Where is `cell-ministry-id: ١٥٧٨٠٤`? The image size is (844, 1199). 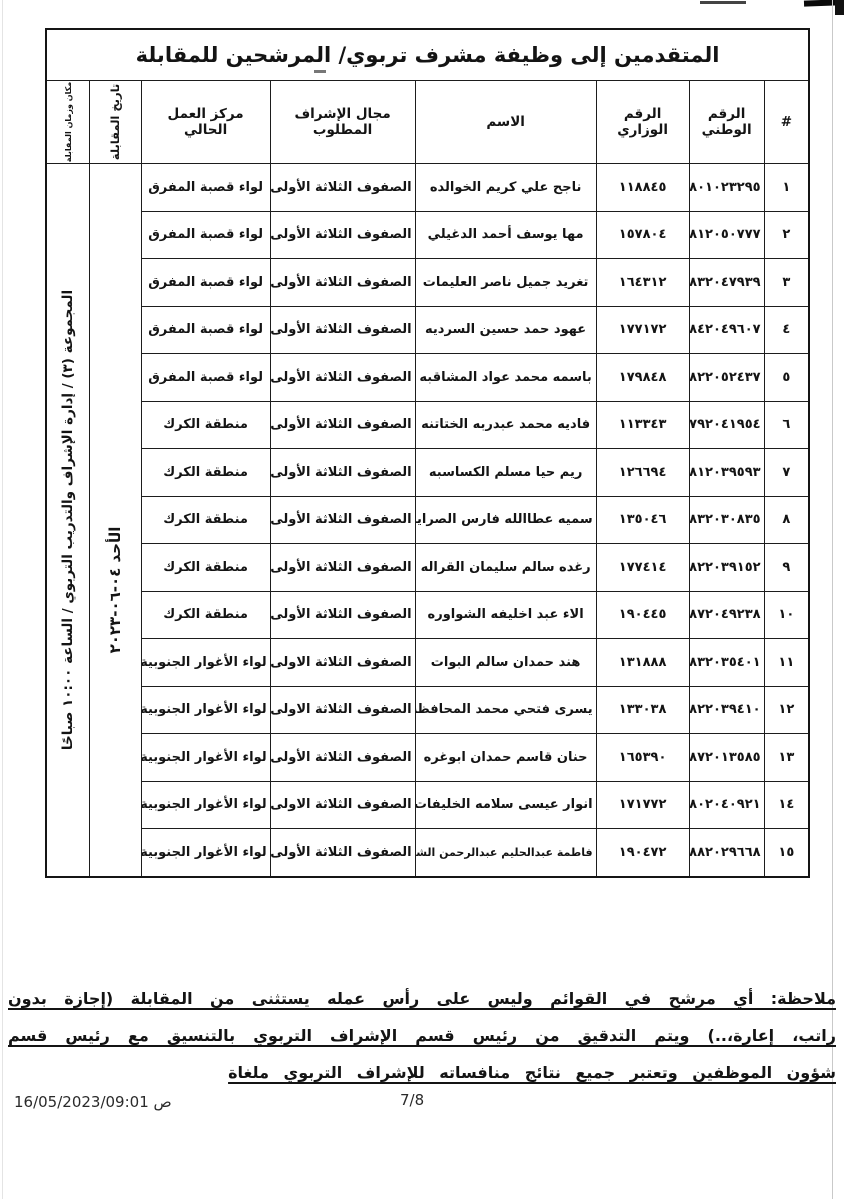
cell-ministry-id: ١٥٧٨٠٤ is located at coordinates (642, 234).